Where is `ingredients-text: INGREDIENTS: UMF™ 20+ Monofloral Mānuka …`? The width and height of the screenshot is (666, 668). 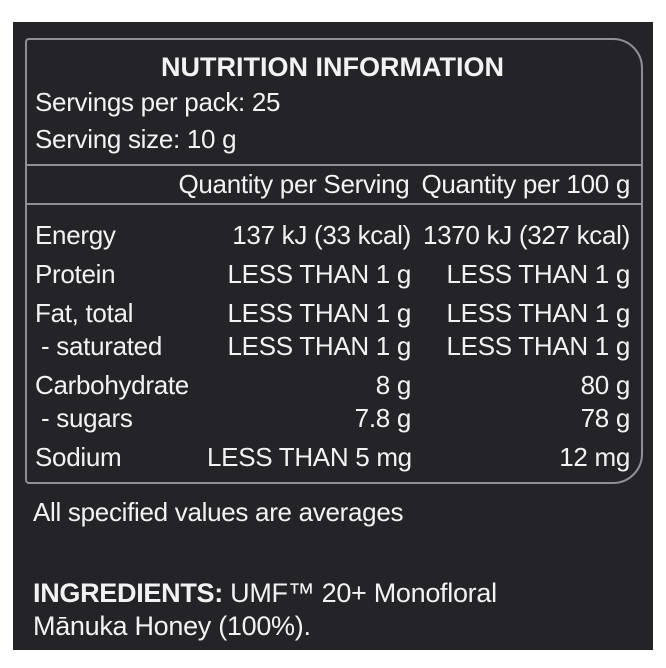
ingredients-text: INGREDIENTS: UMF™ 20+ Monofloral Mānuka … is located at coordinates (279, 610).